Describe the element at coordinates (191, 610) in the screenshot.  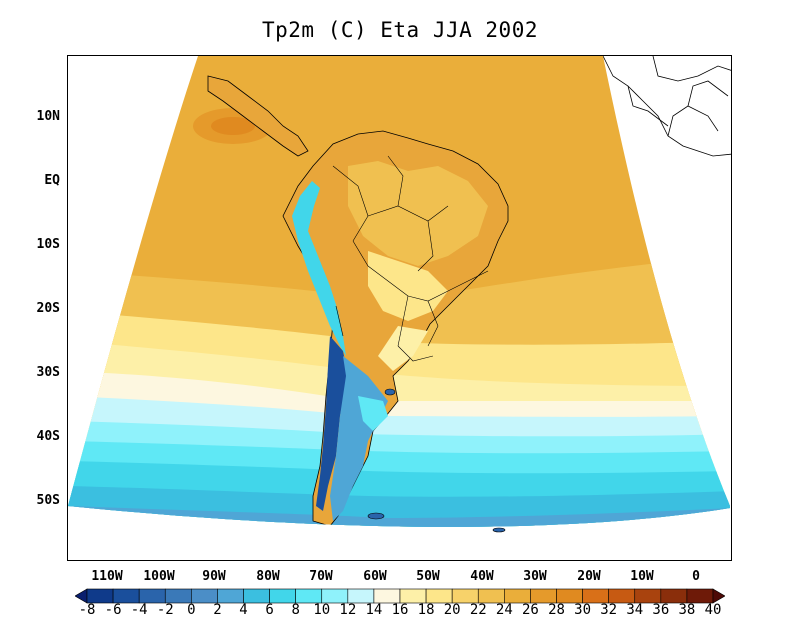
I see `colorbar-tick-label: 0` at that location.